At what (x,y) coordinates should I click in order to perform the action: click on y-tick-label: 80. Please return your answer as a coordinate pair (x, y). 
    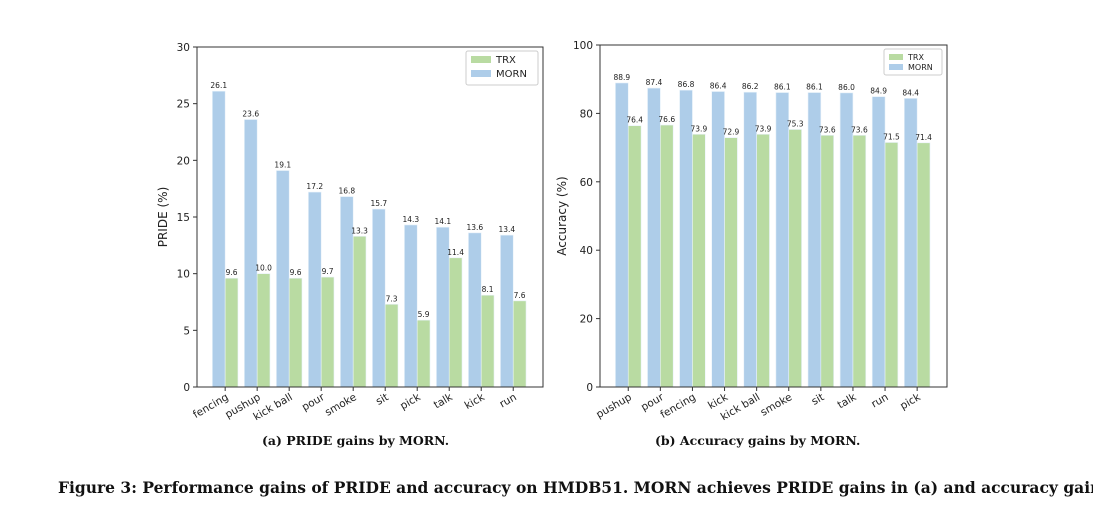
    Looking at the image, I should click on (586, 114).